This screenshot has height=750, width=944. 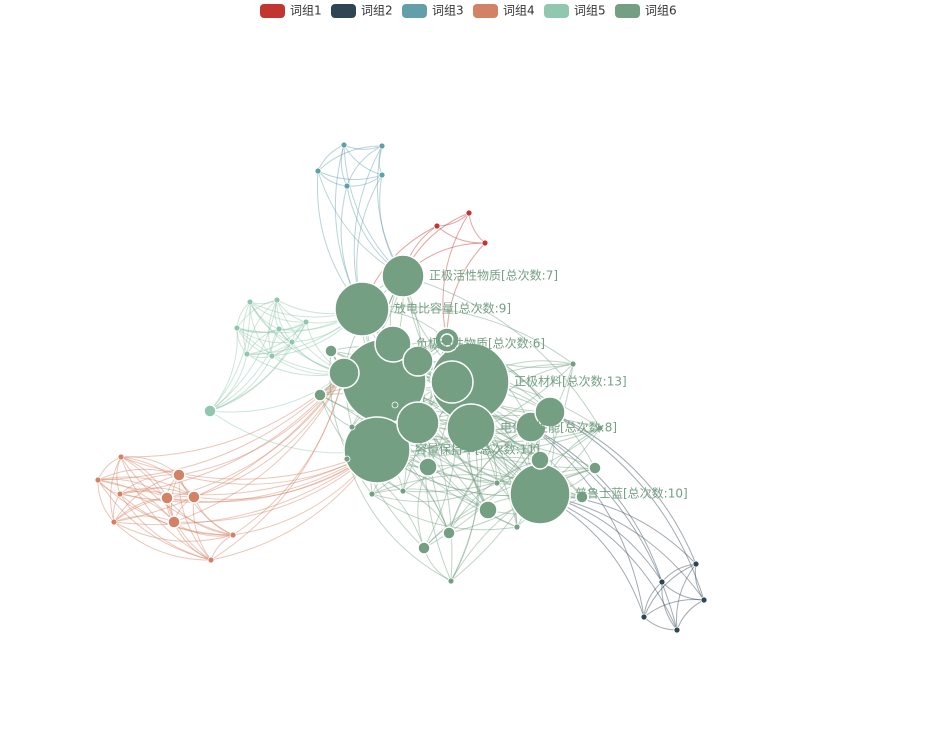 What do you see at coordinates (590, 11) in the screenshot?
I see `legend-label: 词组5` at bounding box center [590, 11].